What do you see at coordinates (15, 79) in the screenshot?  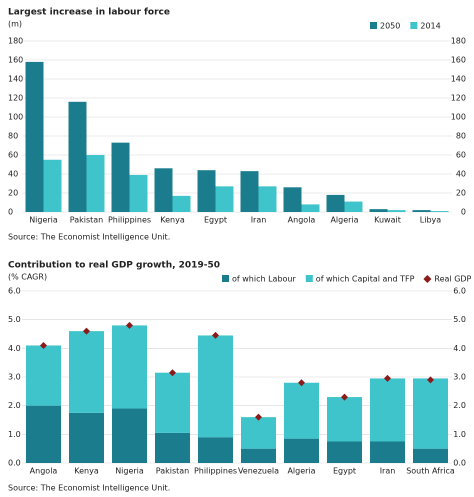 I see `y-tick-label: 140` at bounding box center [15, 79].